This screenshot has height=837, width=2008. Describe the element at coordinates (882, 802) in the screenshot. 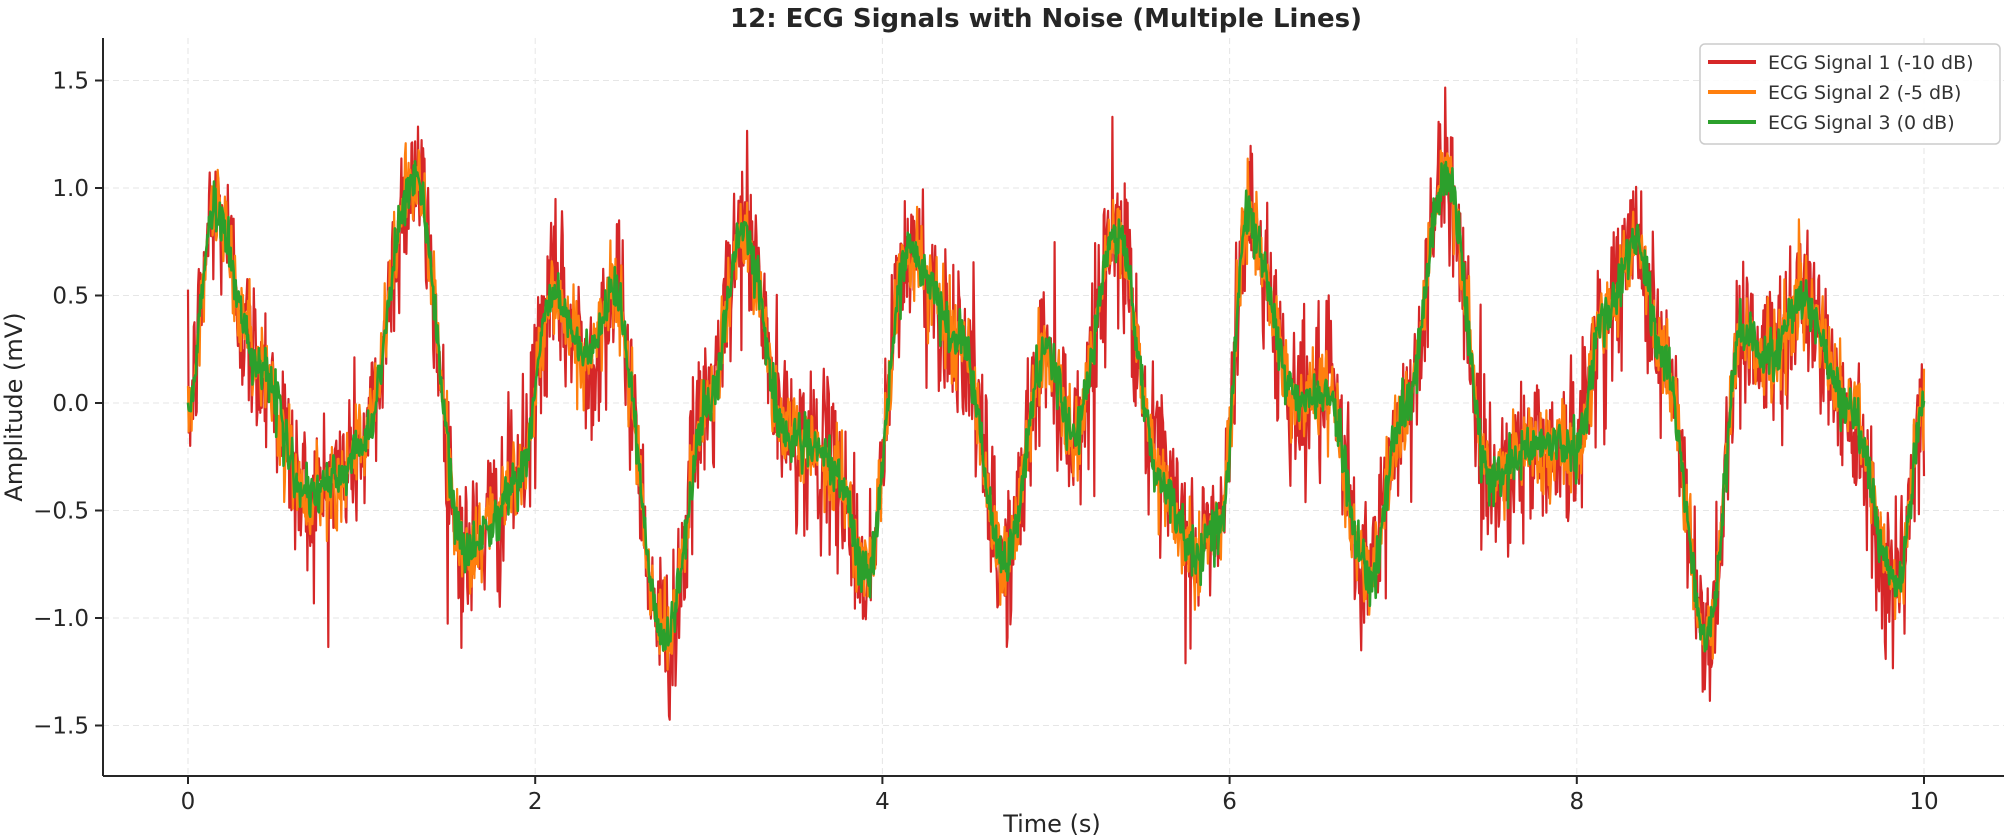

I see `x-tick-label: 4` at that location.